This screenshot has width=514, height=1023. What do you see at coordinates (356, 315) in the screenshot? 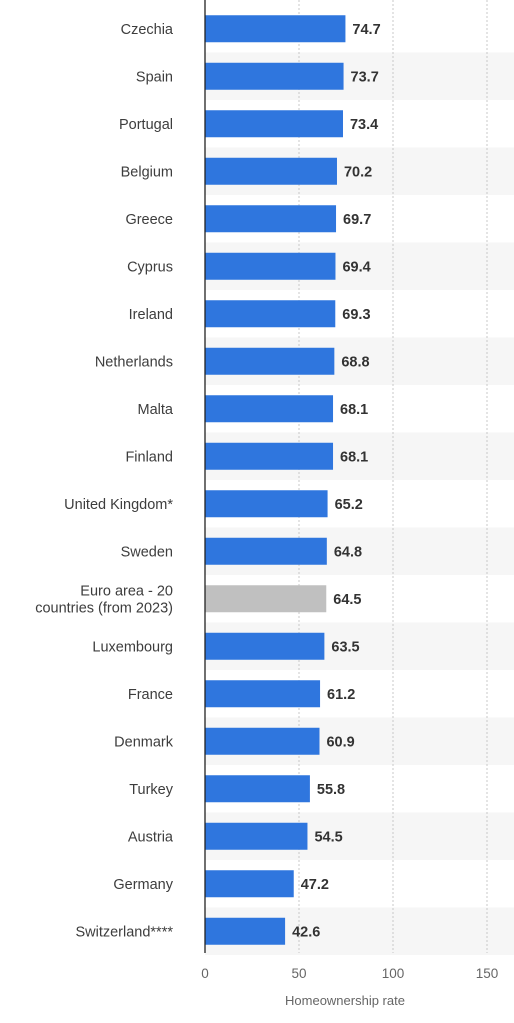
I see `value-label: 69.3` at bounding box center [356, 315].